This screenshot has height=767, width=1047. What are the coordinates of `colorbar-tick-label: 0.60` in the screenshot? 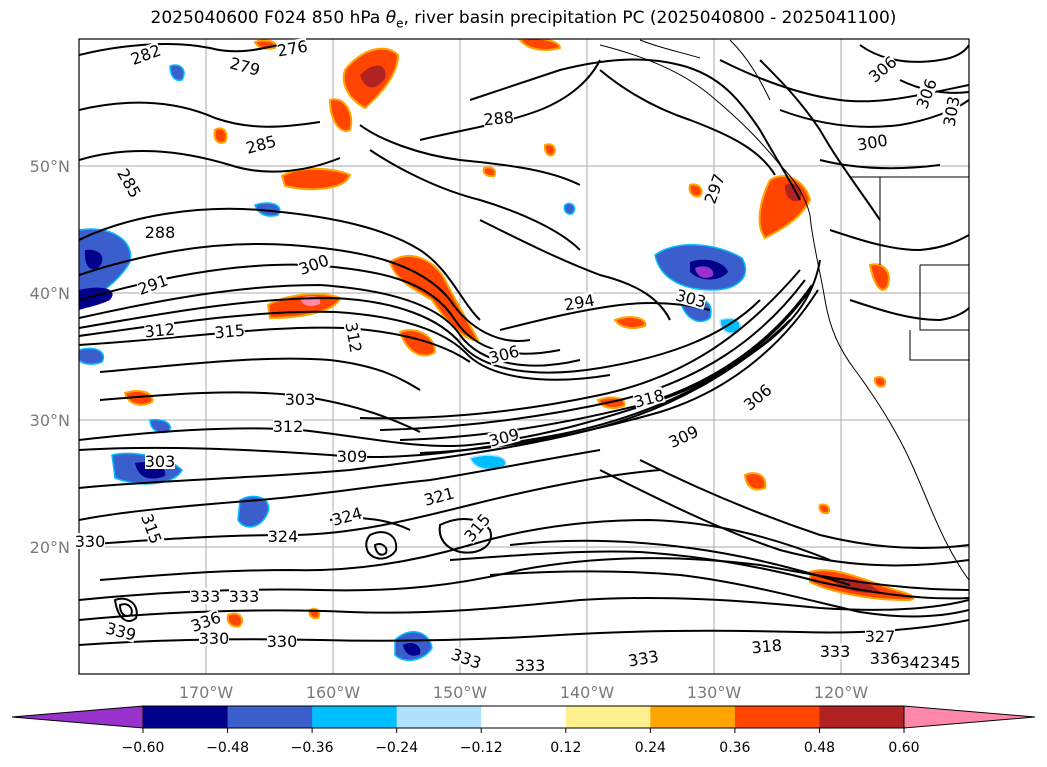 It's located at (903, 748).